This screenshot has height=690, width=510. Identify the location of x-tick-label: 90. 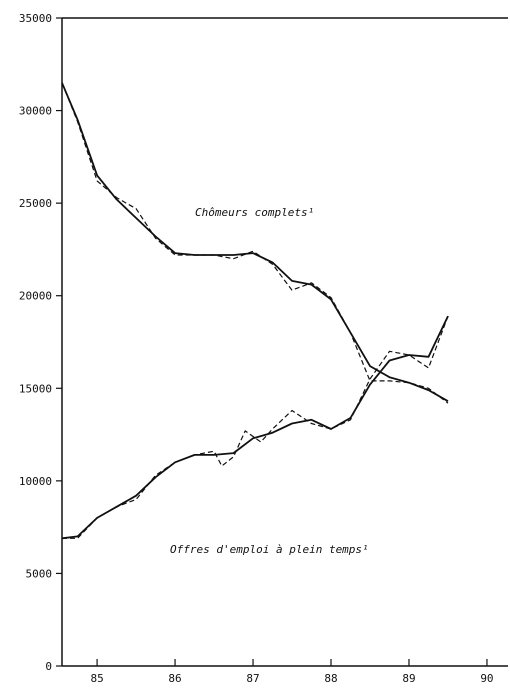
(486, 678).